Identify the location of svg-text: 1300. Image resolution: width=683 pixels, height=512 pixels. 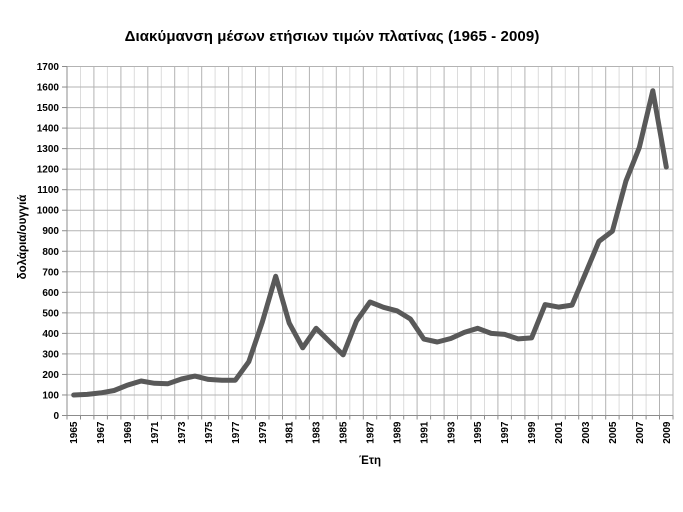
(48, 149).